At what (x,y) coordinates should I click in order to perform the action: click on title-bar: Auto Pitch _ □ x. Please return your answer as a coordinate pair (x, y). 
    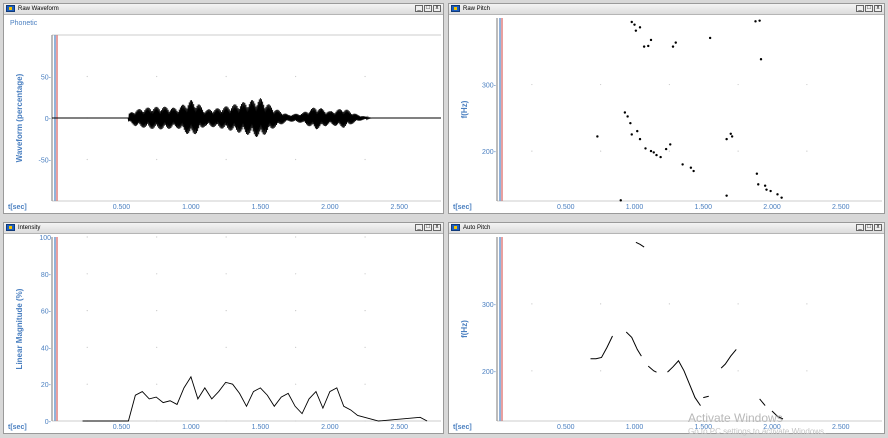
    Looking at the image, I should click on (666, 228).